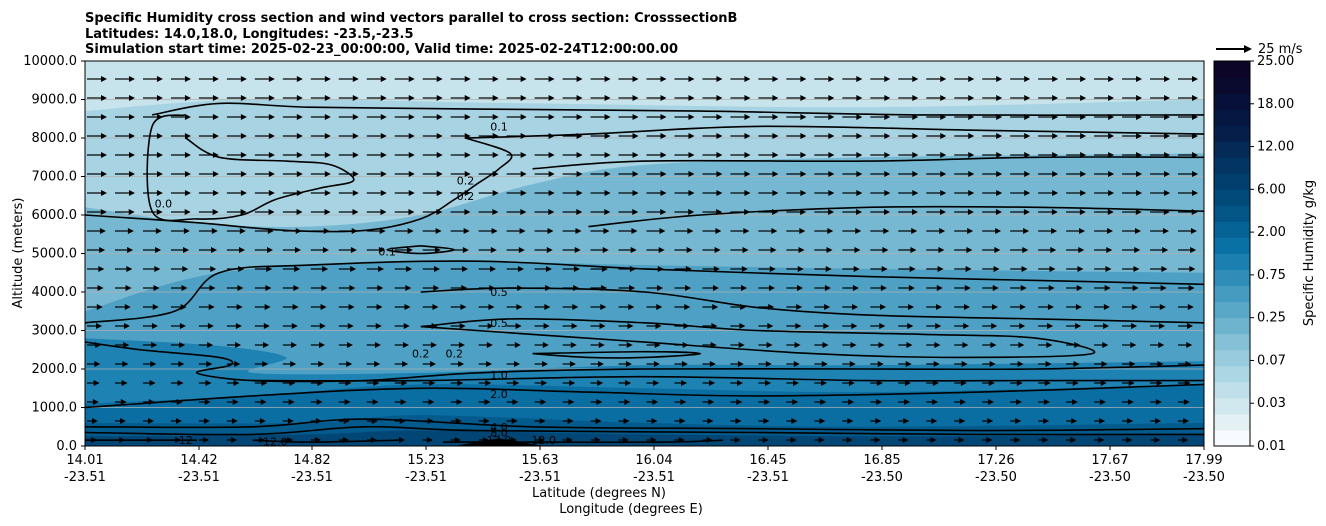 The height and width of the screenshot is (526, 1326). I want to click on colorbar-segment, so click(1232, 438).